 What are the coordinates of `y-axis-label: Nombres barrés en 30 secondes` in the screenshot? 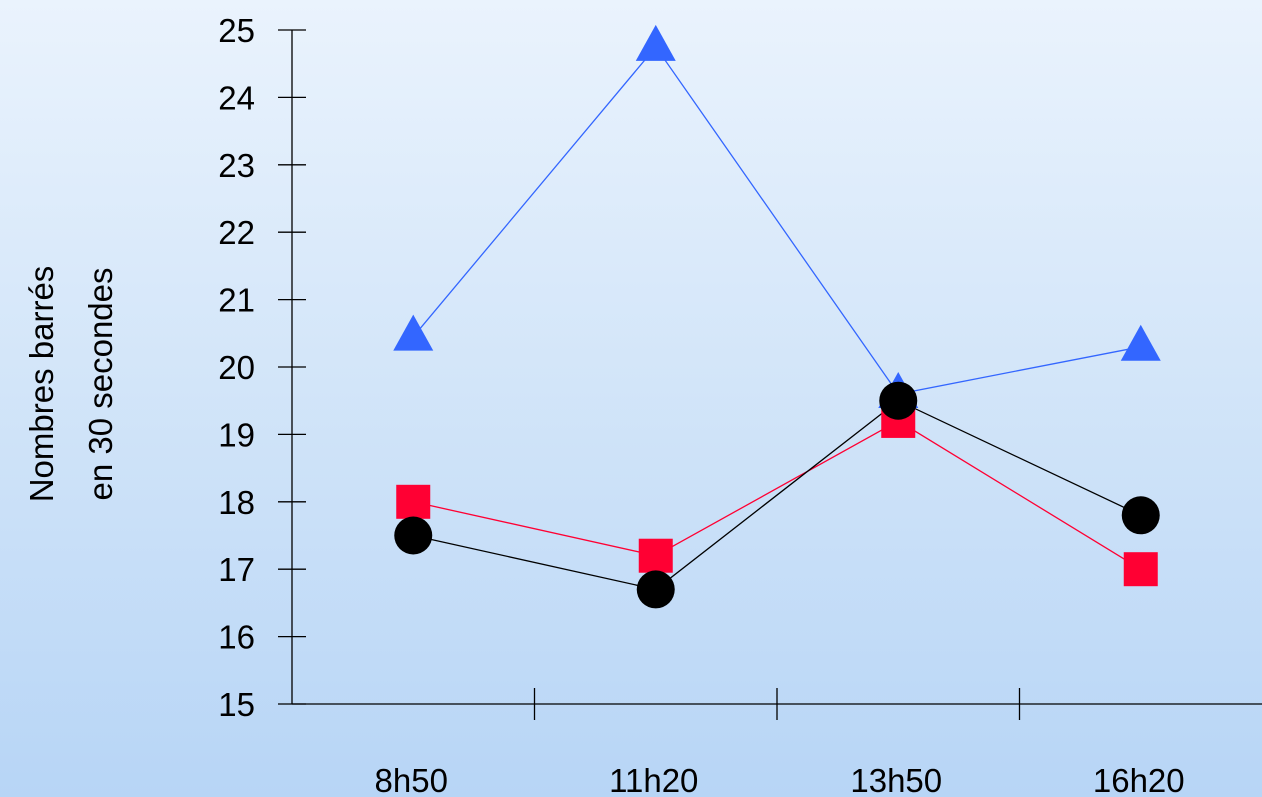 It's located at (71, 384).